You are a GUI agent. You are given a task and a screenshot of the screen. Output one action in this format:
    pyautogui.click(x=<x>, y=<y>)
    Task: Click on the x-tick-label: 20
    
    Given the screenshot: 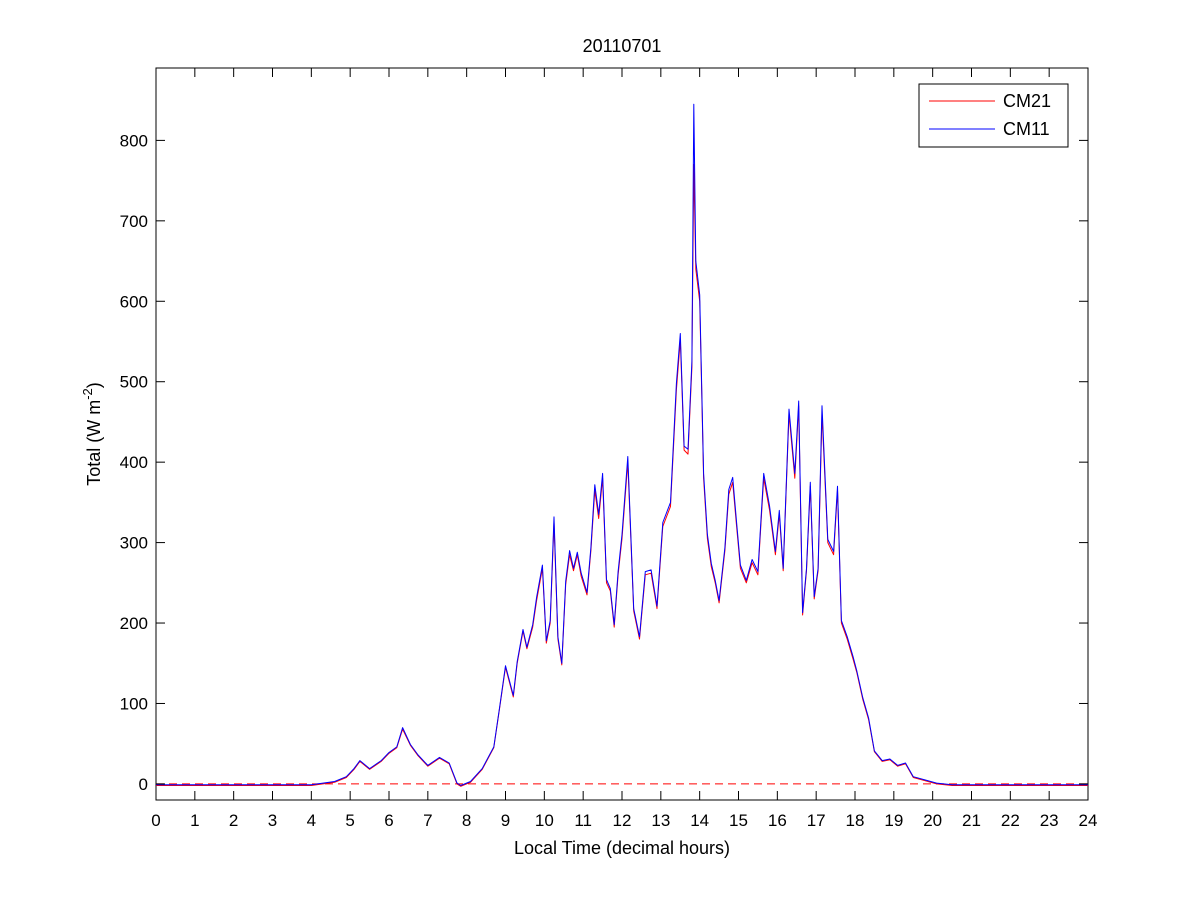 What is the action you would take?
    pyautogui.click(x=932, y=820)
    